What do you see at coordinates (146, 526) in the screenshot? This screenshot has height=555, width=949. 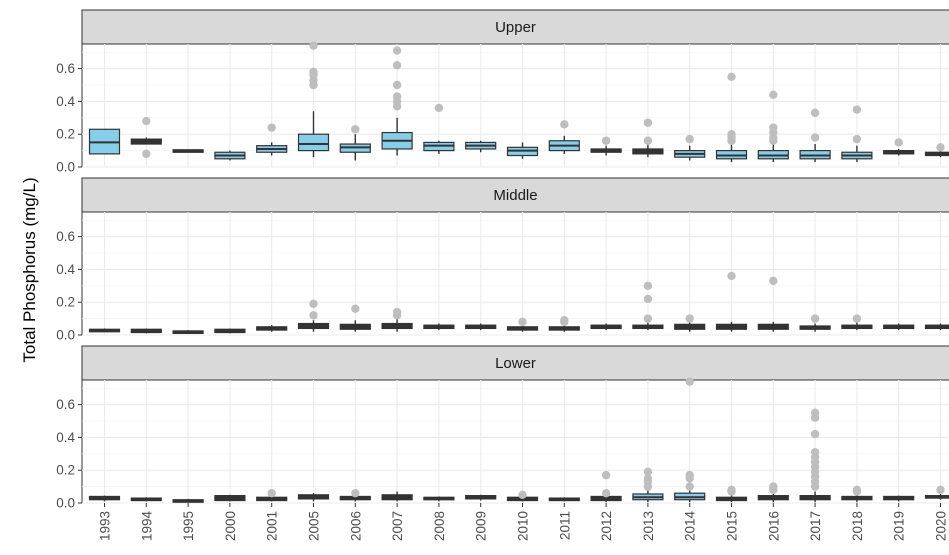 I see `x-tick-label: 1994` at bounding box center [146, 526].